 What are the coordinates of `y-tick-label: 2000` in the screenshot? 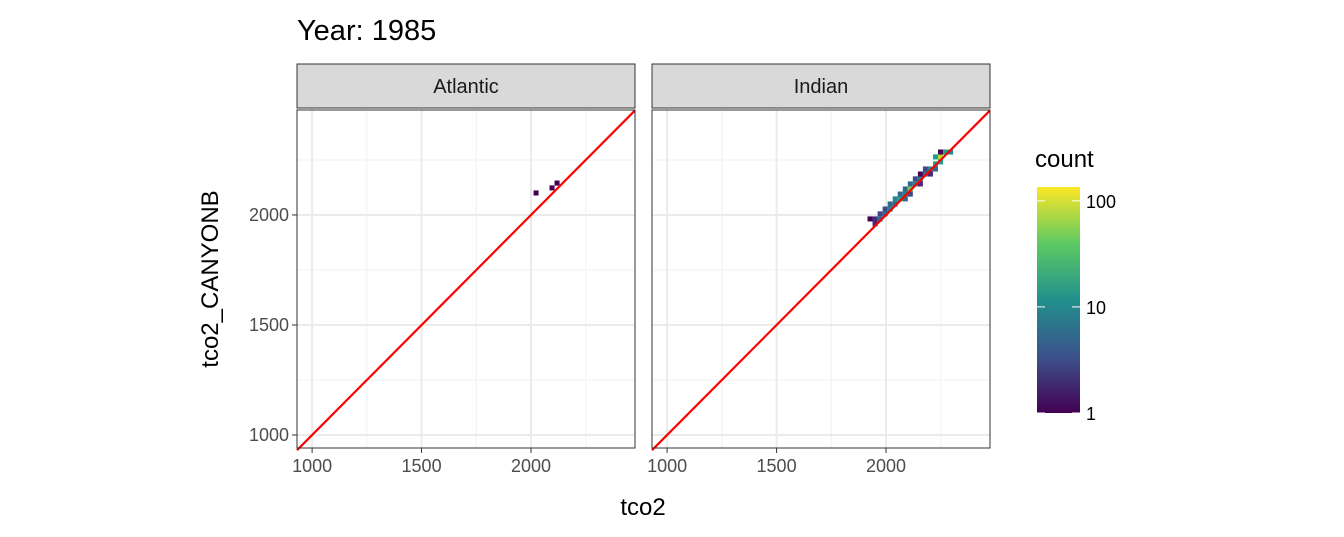 It's located at (269, 215).